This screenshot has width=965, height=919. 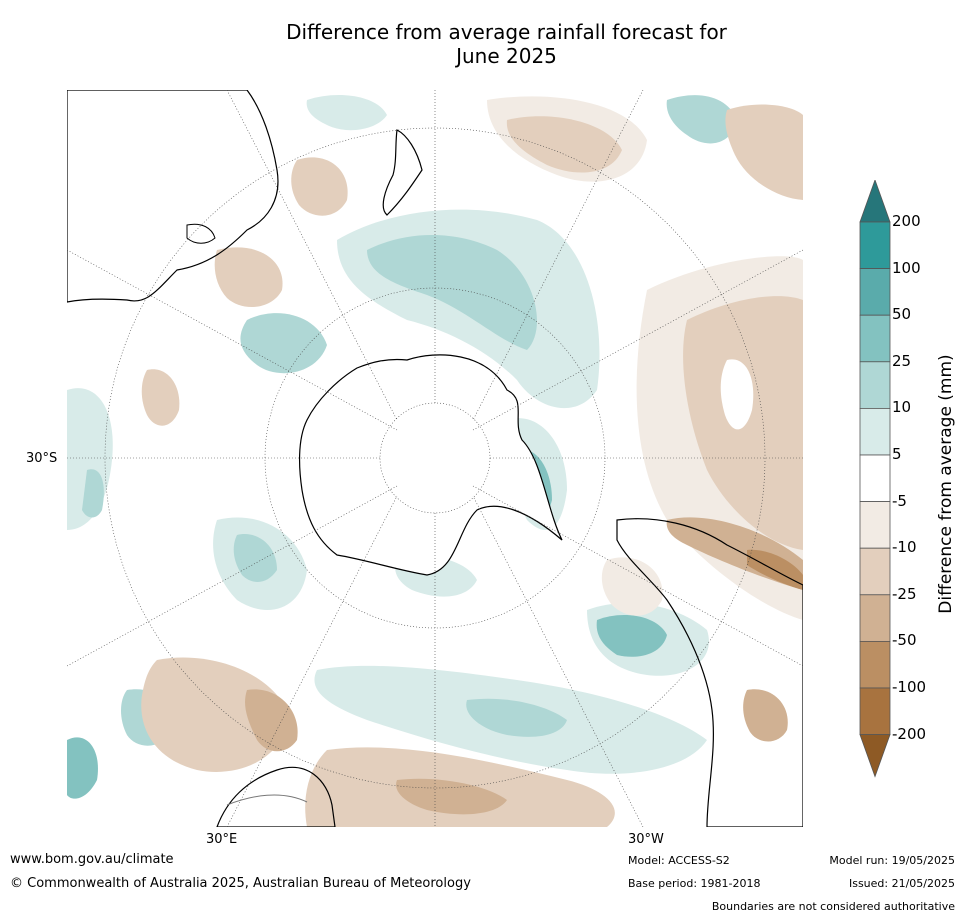 What do you see at coordinates (909, 733) in the screenshot?
I see `colorbar-tick-label: -200` at bounding box center [909, 733].